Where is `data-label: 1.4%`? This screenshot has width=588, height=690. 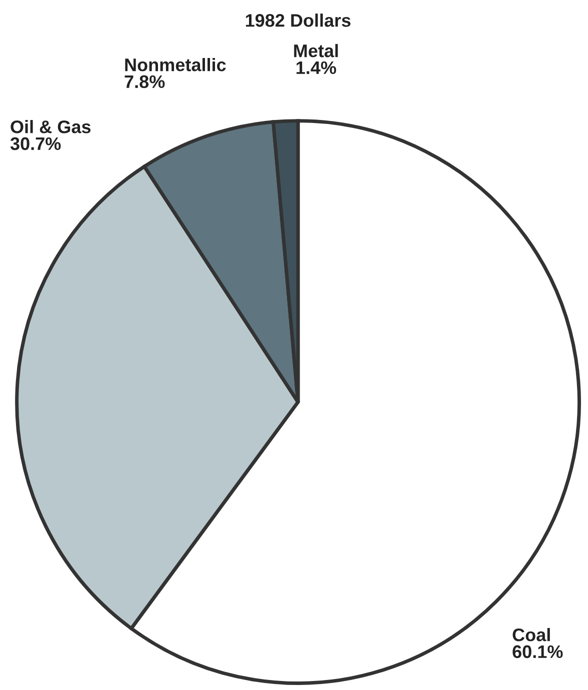
data-label: 1.4% is located at coordinates (316, 67).